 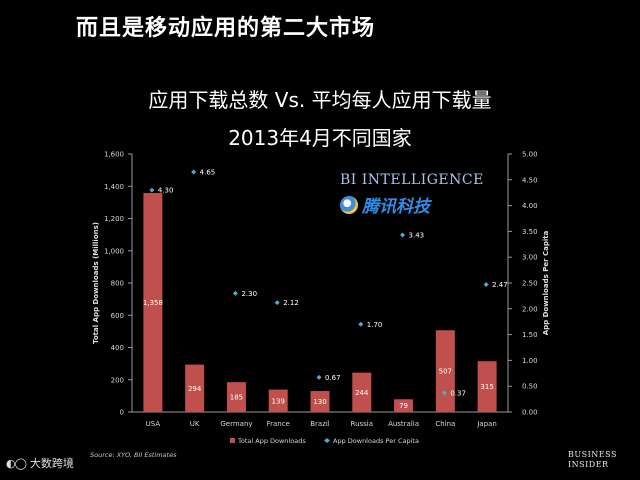 I want to click on per-capita-label: 1.70, so click(x=375, y=325).